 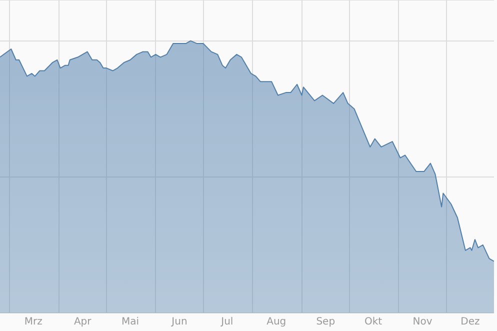 I want to click on x-tick-label: Mai, so click(x=130, y=322).